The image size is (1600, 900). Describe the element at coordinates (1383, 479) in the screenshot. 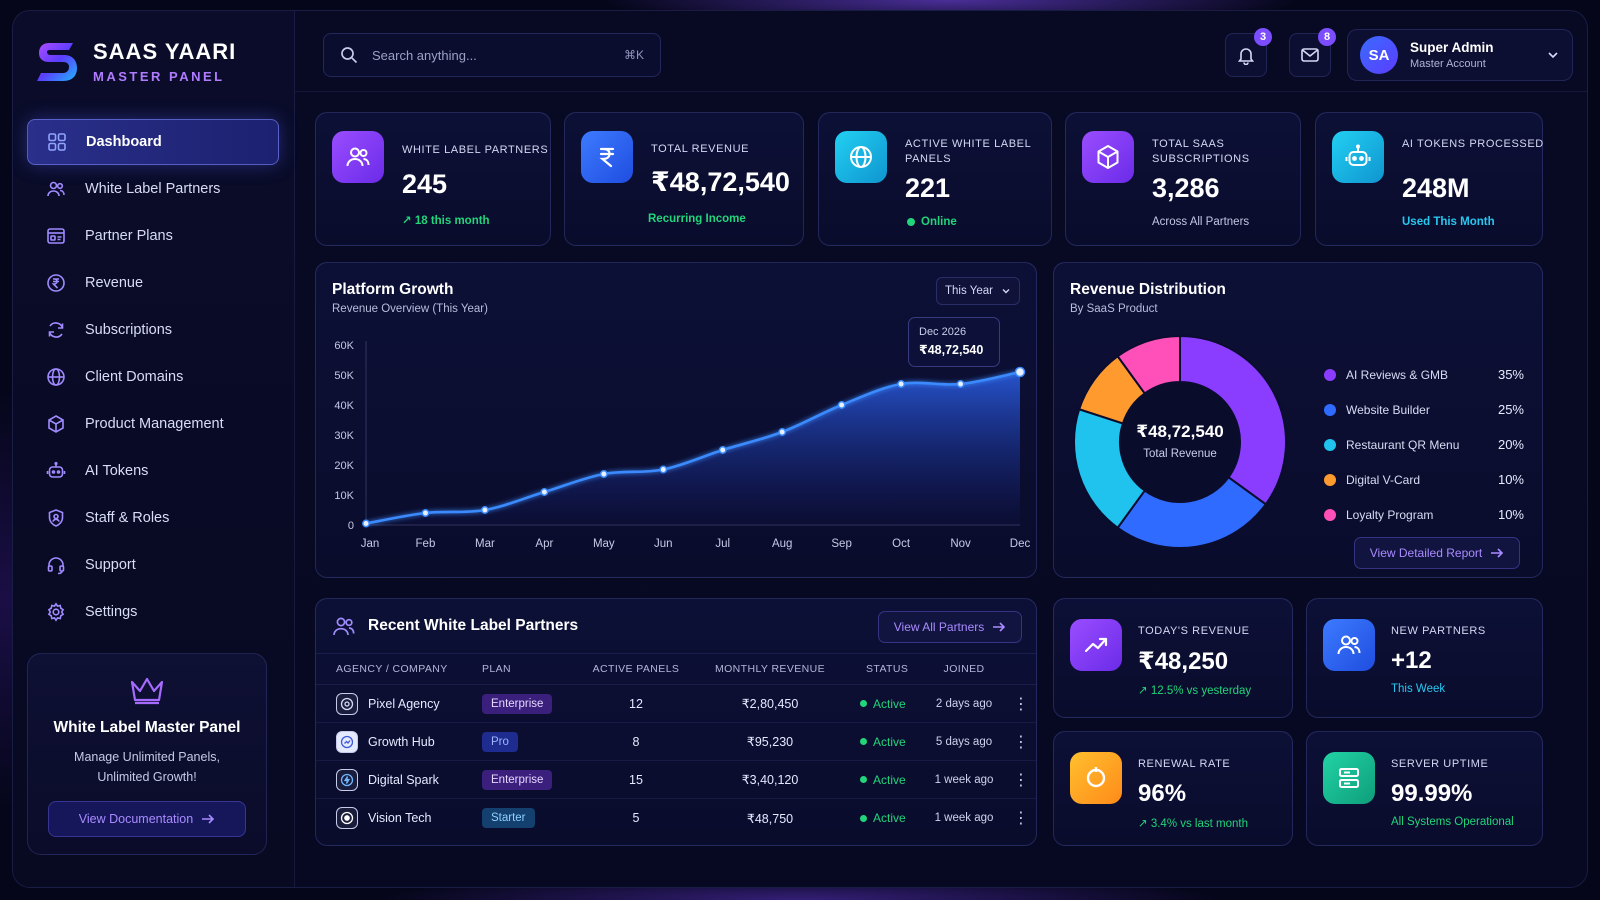

I see `legend-label: Digital V-Card` at that location.